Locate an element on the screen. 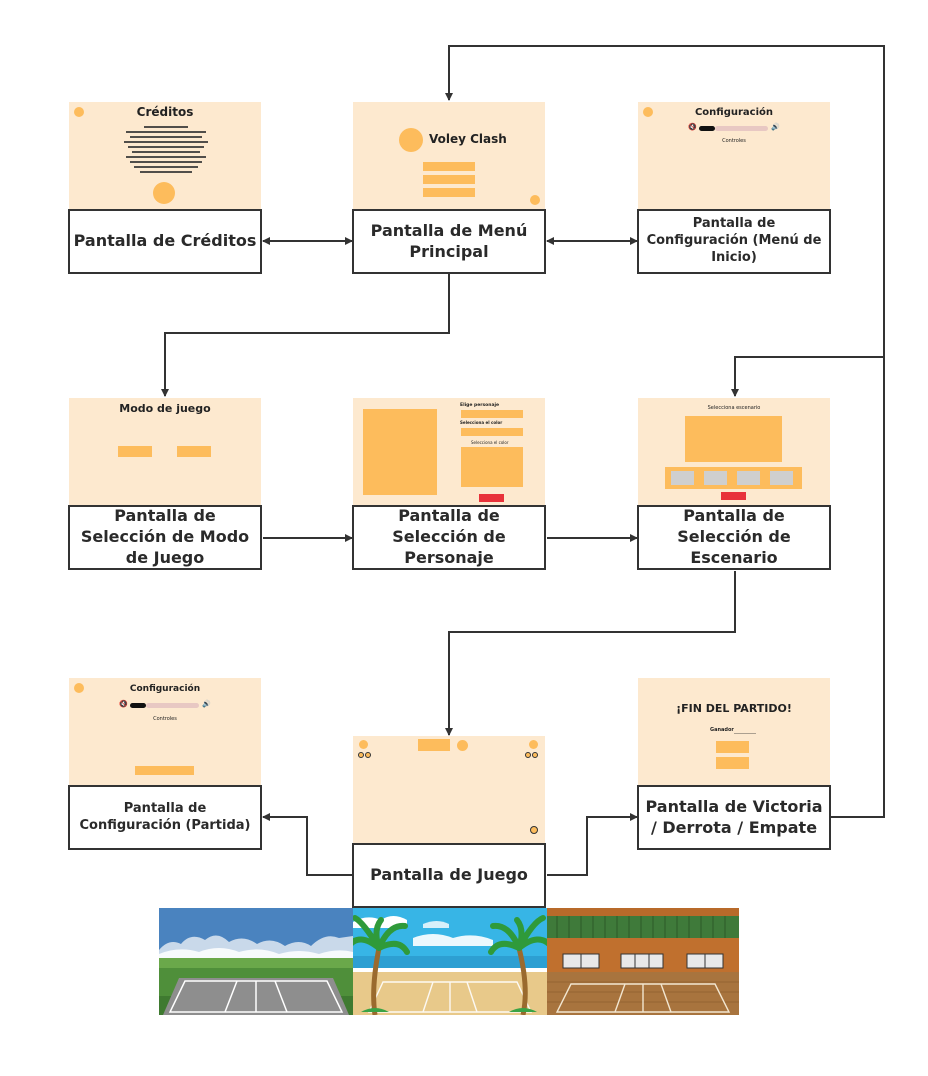  victoria-screen-preview: ¡FIN DEL PARTIDO! Ganador is located at coordinates (734, 732).